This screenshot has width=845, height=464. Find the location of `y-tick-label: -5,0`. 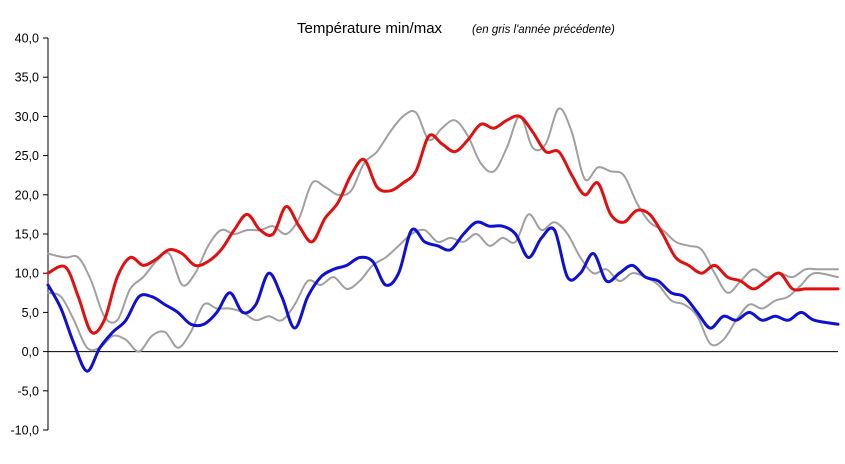

y-tick-label: -5,0 is located at coordinates (28, 391).